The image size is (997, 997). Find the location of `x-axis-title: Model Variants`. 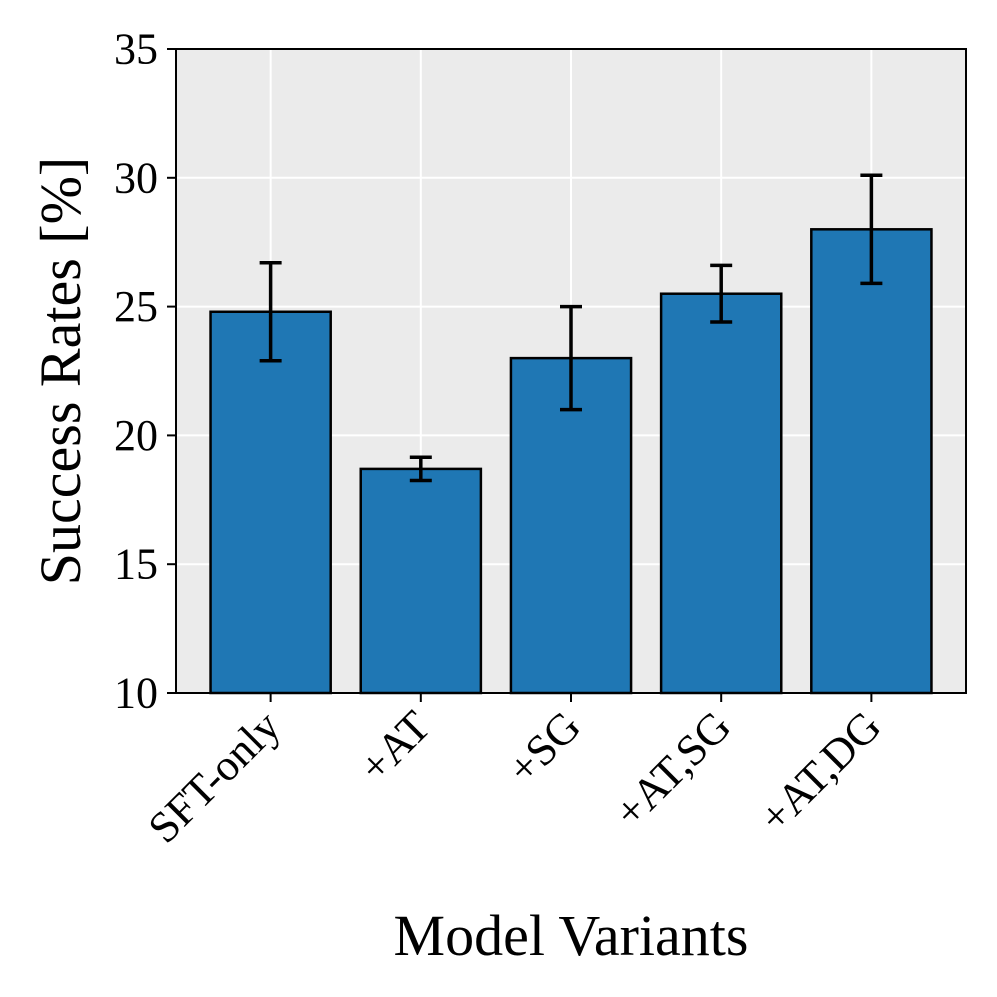

x-axis-title: Model Variants is located at coordinates (571, 935).